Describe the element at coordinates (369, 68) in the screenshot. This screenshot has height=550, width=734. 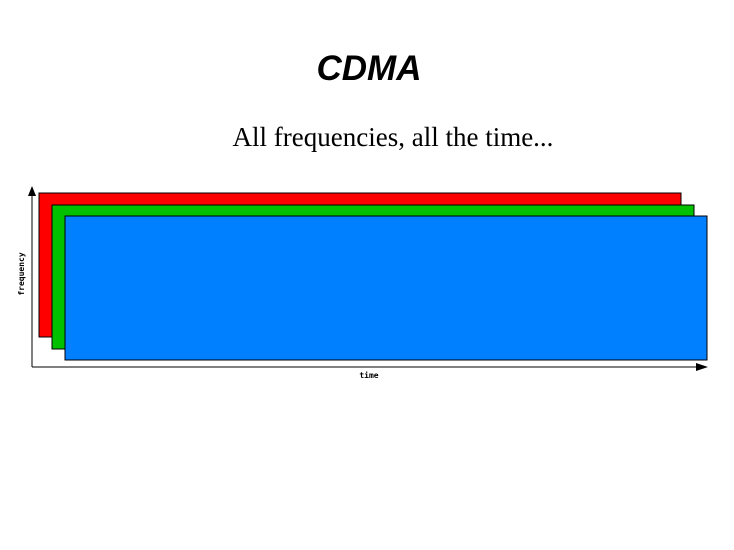
I see `slide-title: CDMA` at that location.